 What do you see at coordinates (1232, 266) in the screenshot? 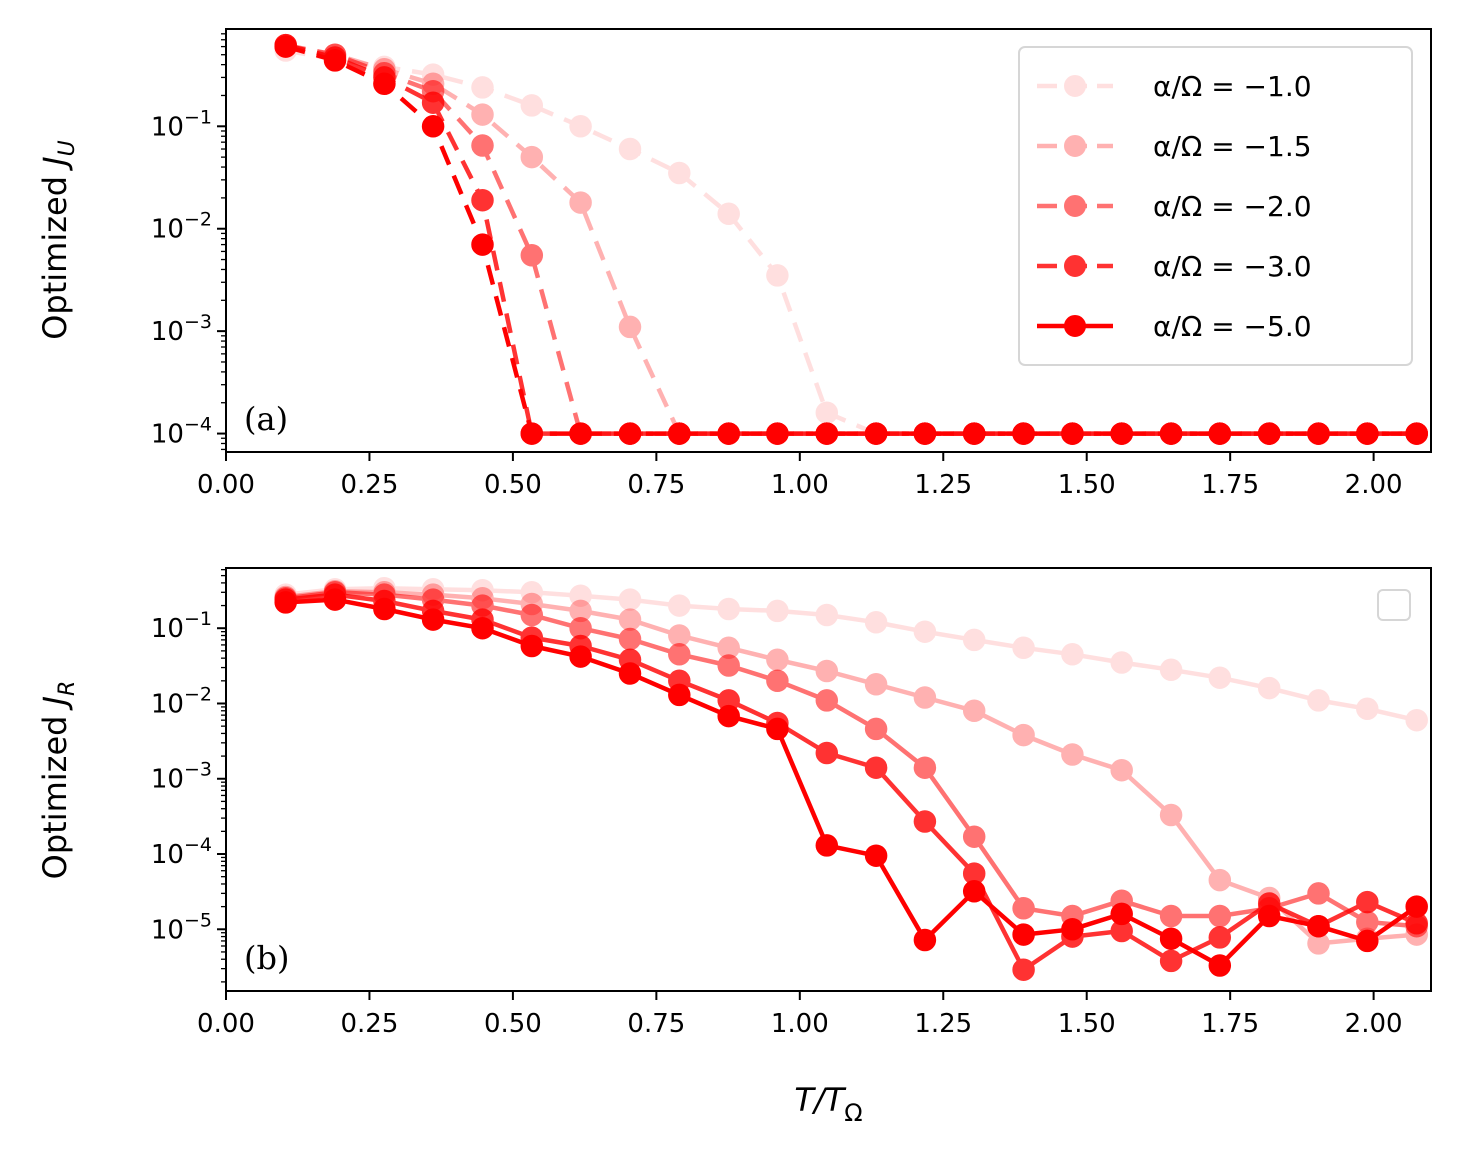
I see `legend-label: α/Ω = −3.0` at bounding box center [1232, 266].